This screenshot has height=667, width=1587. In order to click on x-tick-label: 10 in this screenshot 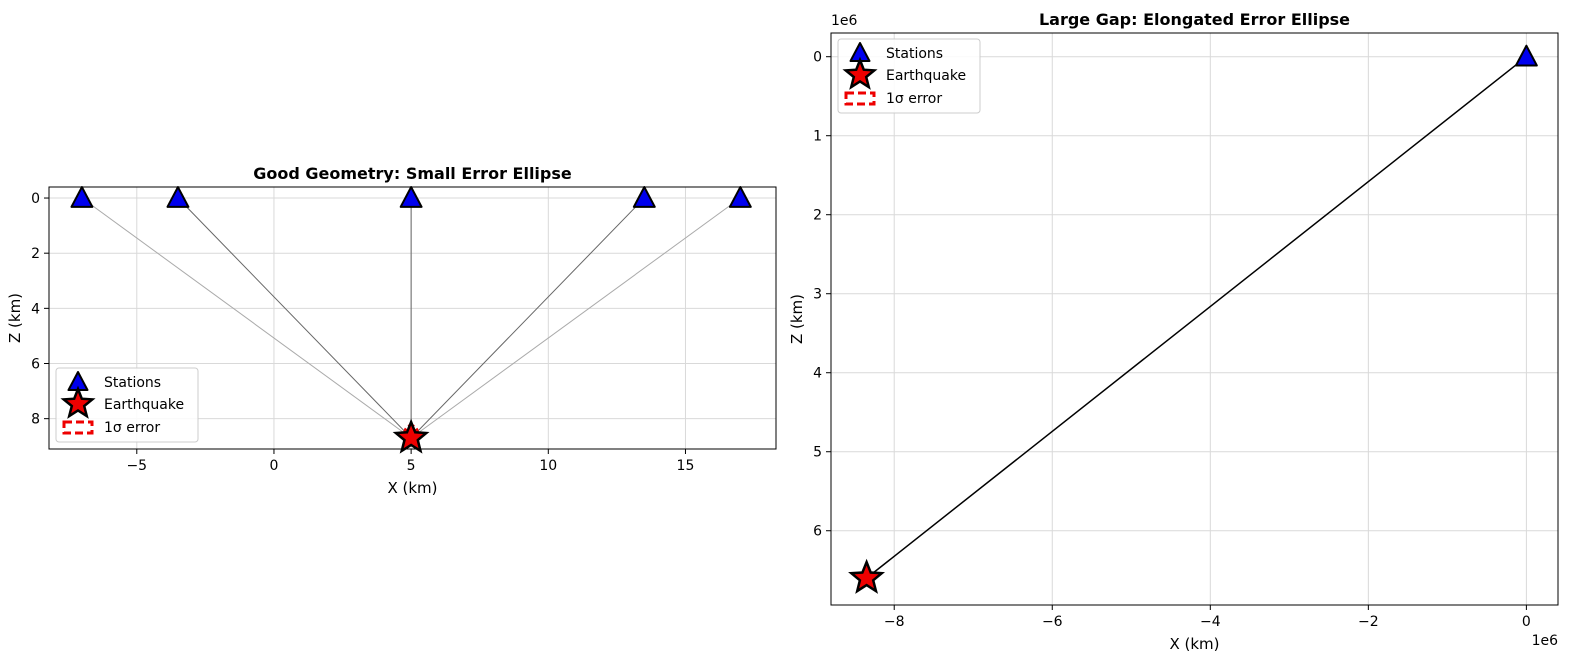, I will do `click(548, 466)`.